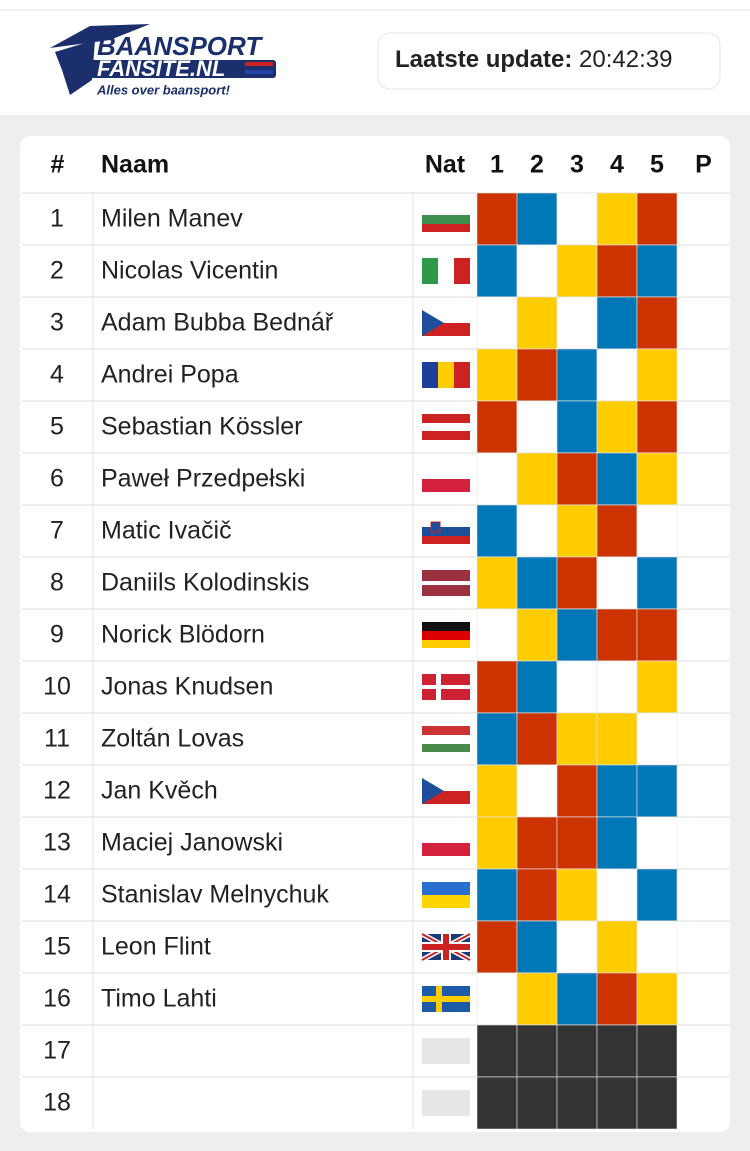 Image resolution: width=750 pixels, height=1151 pixels. I want to click on rider-name: Daniils Kolodinskis, so click(205, 583).